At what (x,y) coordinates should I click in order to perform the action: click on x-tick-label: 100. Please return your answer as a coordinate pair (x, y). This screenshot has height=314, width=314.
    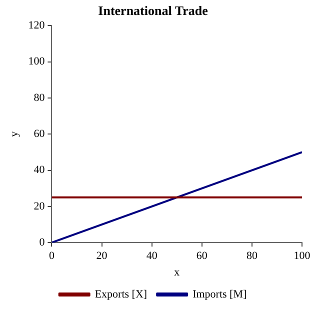
    Looking at the image, I should click on (302, 256).